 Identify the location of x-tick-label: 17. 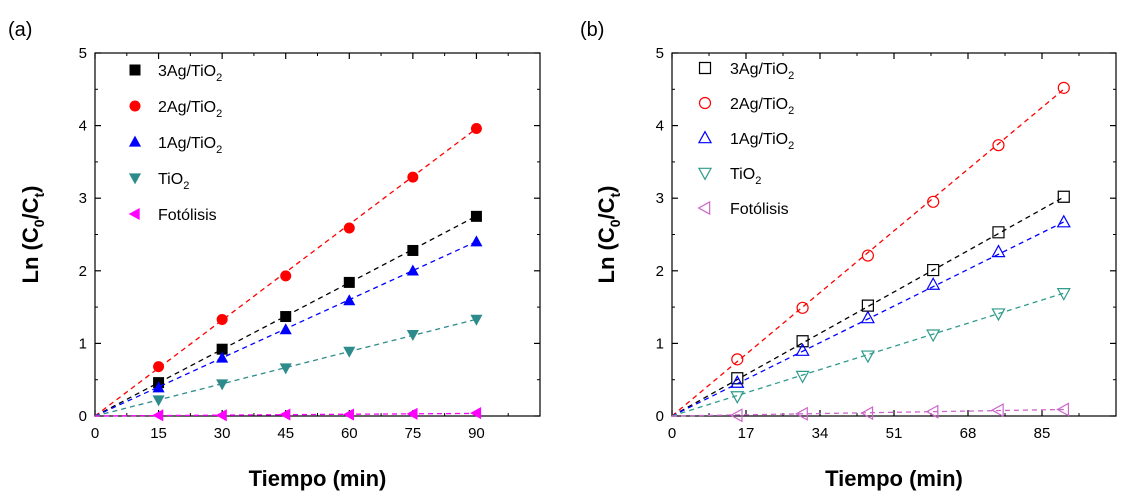
(746, 433).